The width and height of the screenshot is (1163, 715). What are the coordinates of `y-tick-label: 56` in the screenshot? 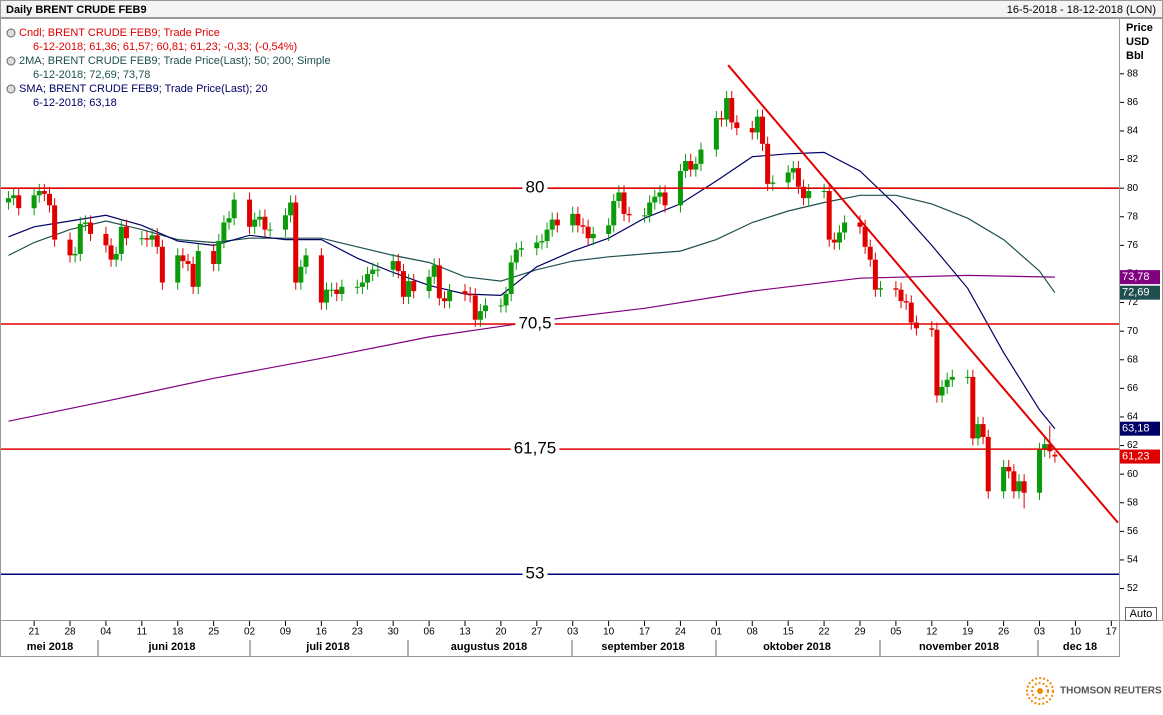 It's located at (1133, 531).